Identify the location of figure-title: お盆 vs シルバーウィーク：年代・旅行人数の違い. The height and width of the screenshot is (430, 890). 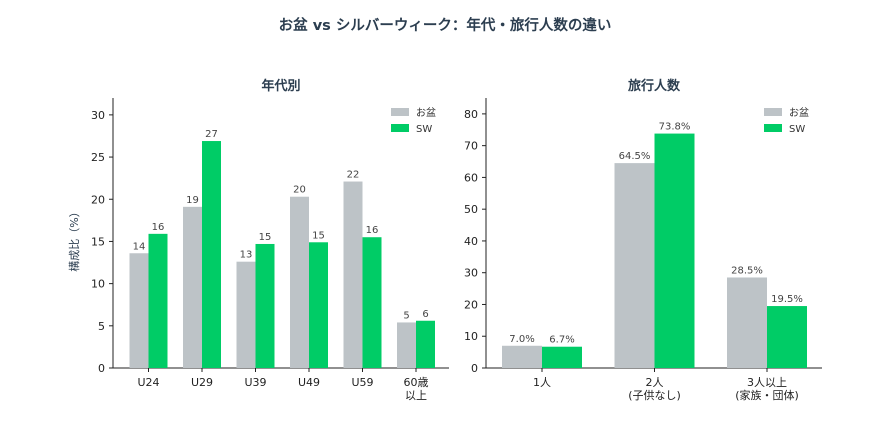
(445, 26).